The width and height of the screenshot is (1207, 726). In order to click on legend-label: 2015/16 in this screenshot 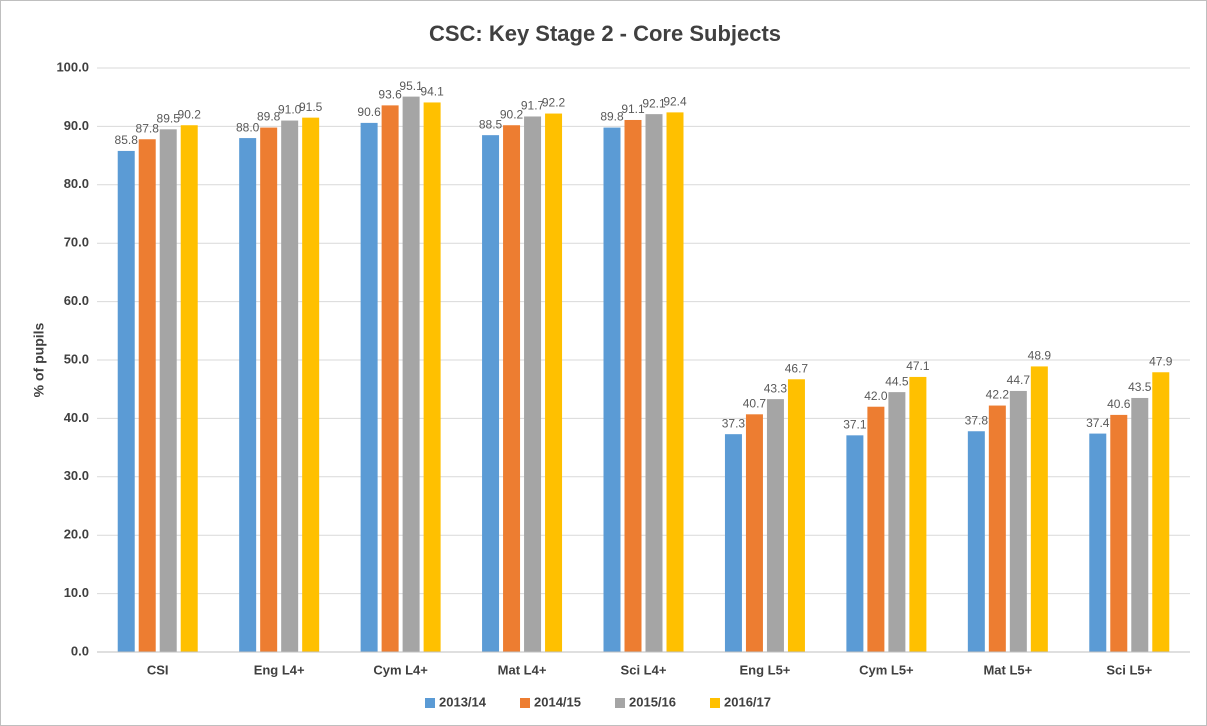, I will do `click(652, 701)`.